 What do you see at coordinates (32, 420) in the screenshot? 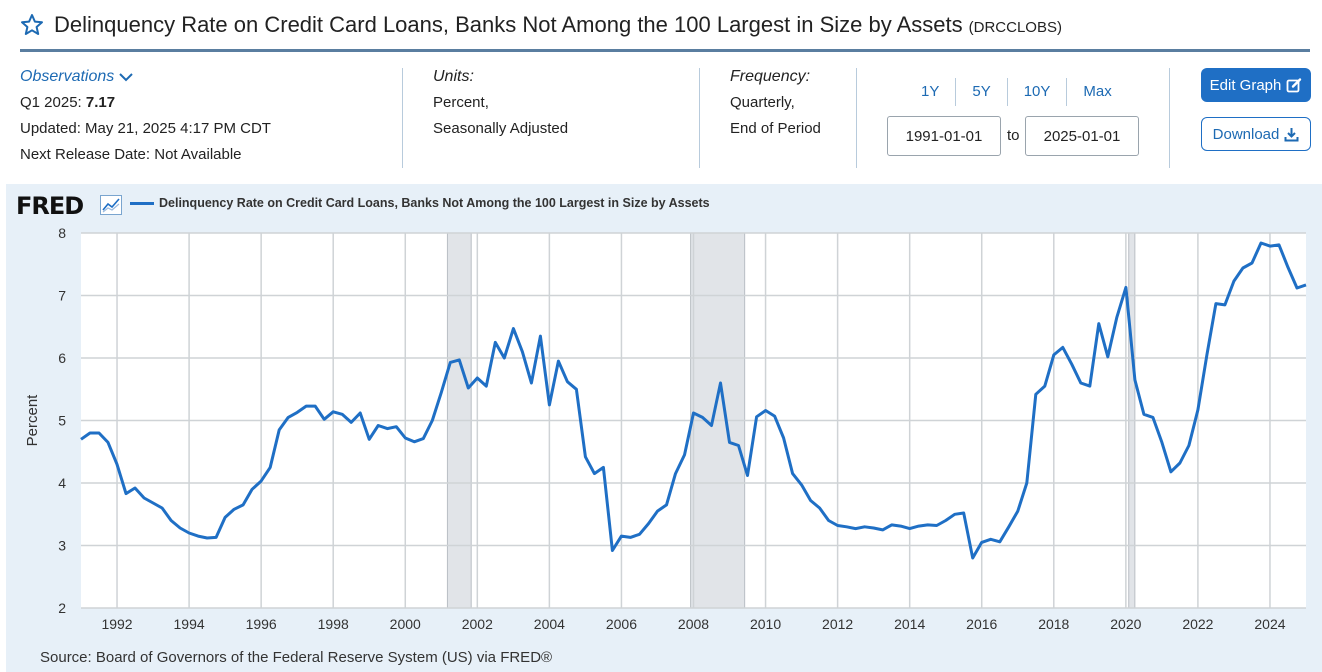
I see `y-axis-label: Percent` at bounding box center [32, 420].